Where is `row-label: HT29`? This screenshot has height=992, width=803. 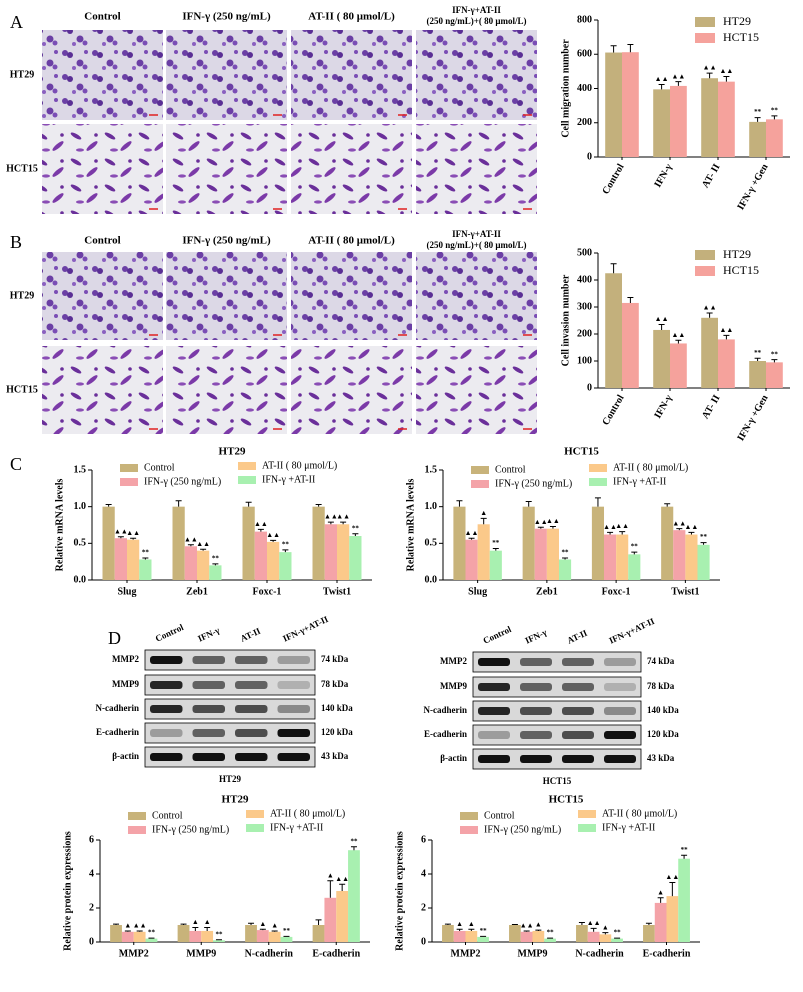
row-label: HT29 is located at coordinates (22, 295).